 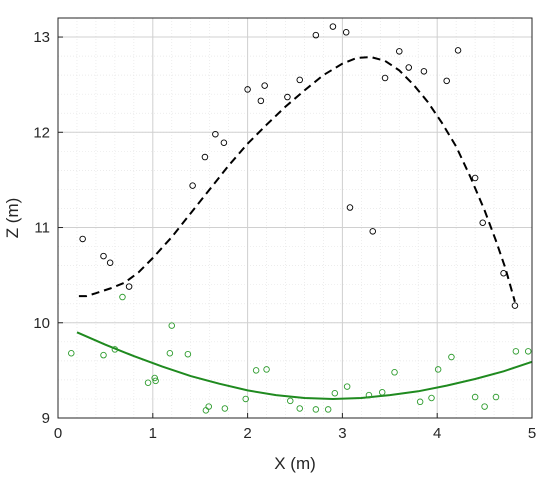 I want to click on y-tick-label: 13, so click(x=41, y=37).